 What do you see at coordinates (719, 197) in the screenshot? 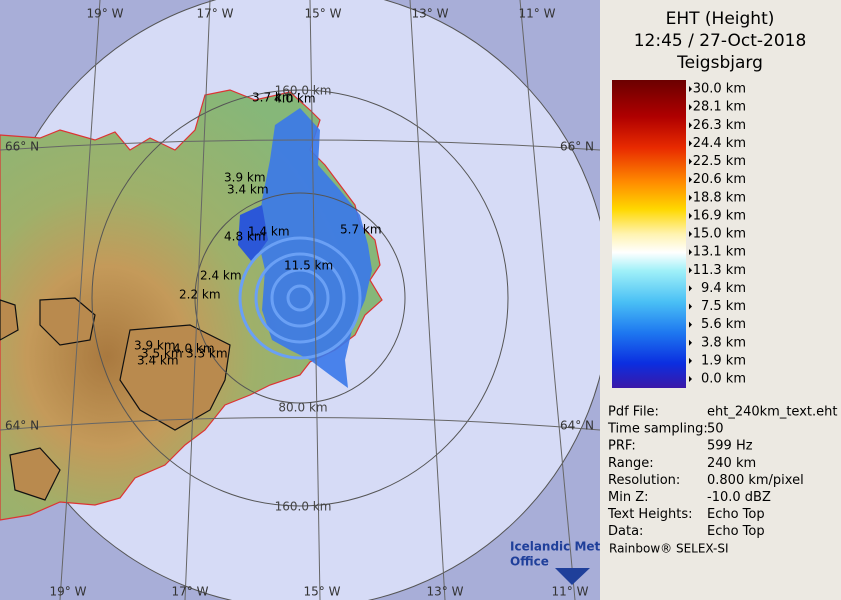
I see `scale-label: 18.8 km` at bounding box center [719, 197].